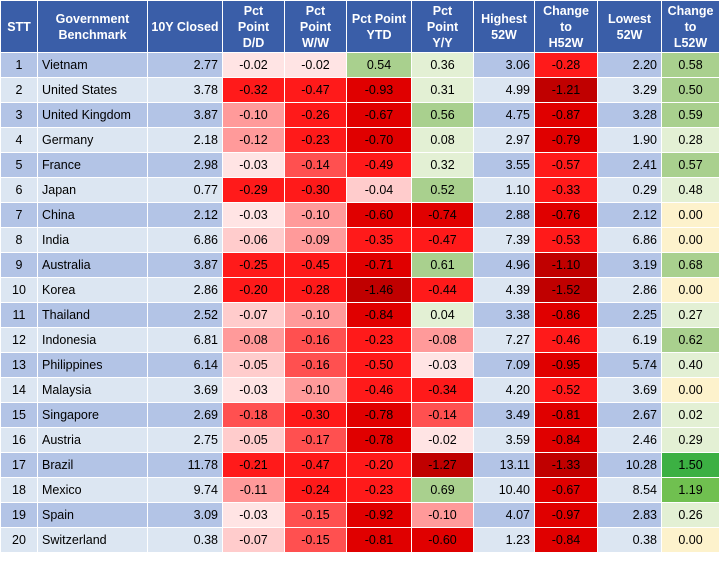  What do you see at coordinates (629, 26) in the screenshot?
I see `header-lowest-52w: Lowest 52W` at bounding box center [629, 26].